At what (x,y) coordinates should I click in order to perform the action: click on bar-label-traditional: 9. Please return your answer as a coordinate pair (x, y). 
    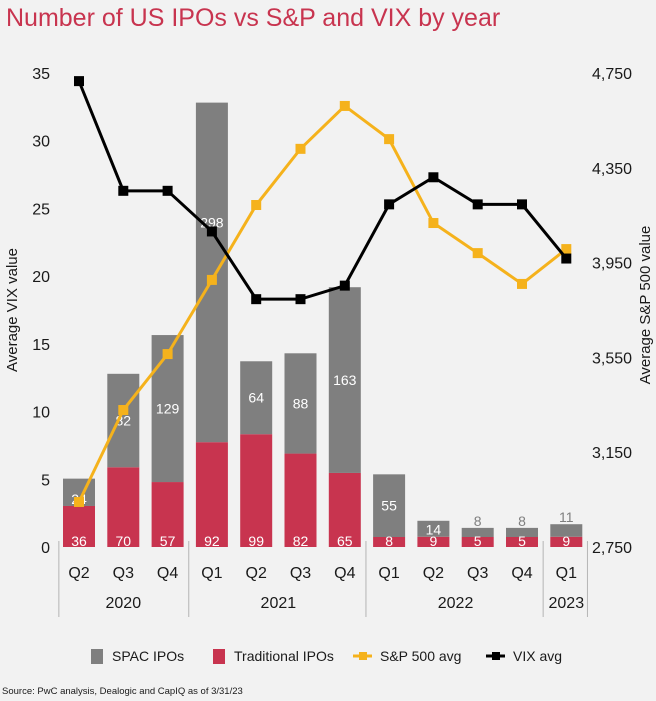
    Looking at the image, I should click on (434, 541).